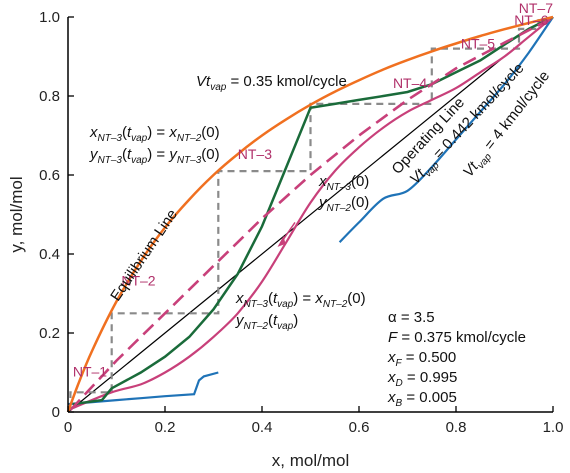 Image resolution: width=570 pixels, height=473 pixels. I want to click on math-annotation-3: xNT–3(0), so click(343, 183).